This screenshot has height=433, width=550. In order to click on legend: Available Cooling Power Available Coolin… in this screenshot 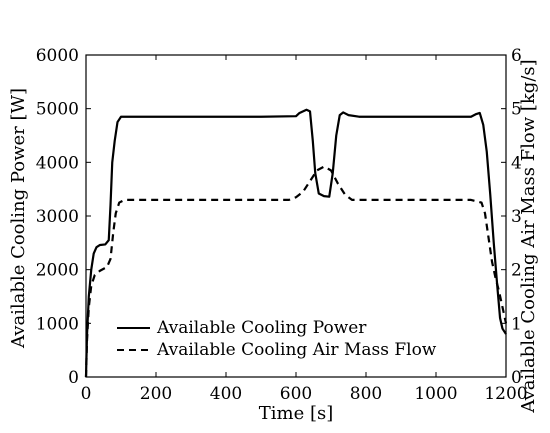, I will do `click(277, 339)`.